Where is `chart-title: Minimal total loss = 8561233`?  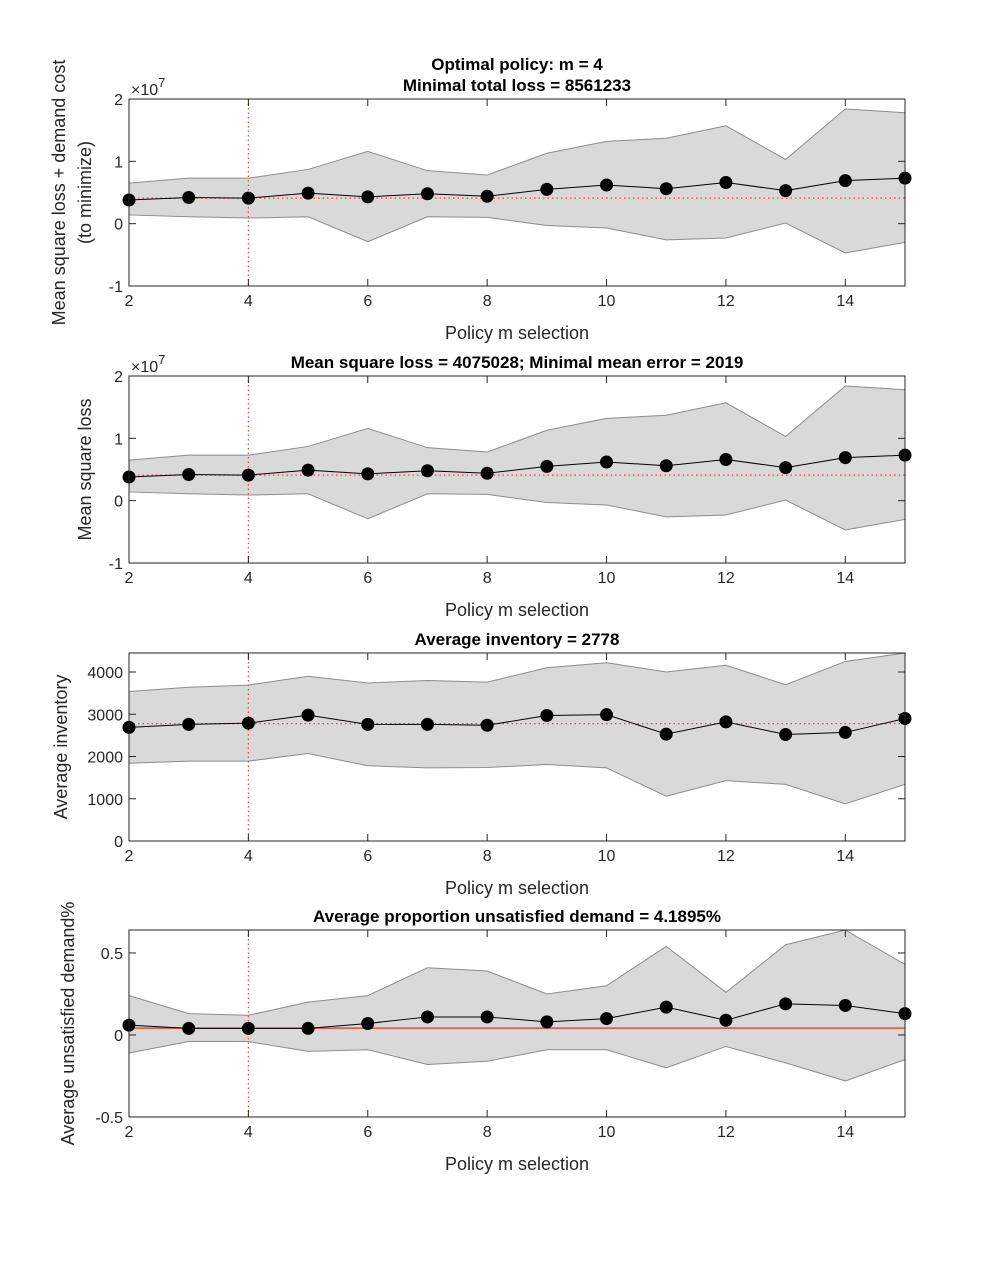
chart-title: Minimal total loss = 8561233 is located at coordinates (517, 85).